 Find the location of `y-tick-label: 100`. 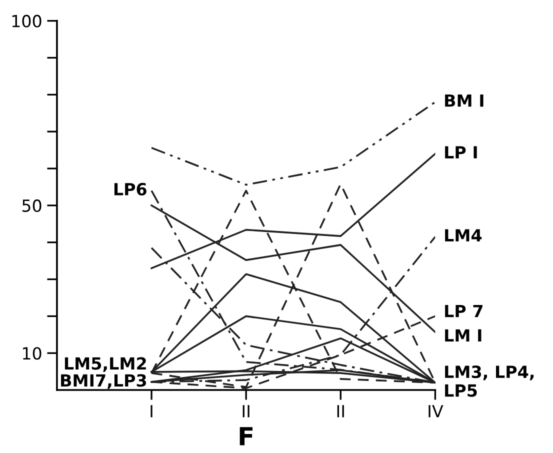

y-tick-label: 100 is located at coordinates (27, 21).